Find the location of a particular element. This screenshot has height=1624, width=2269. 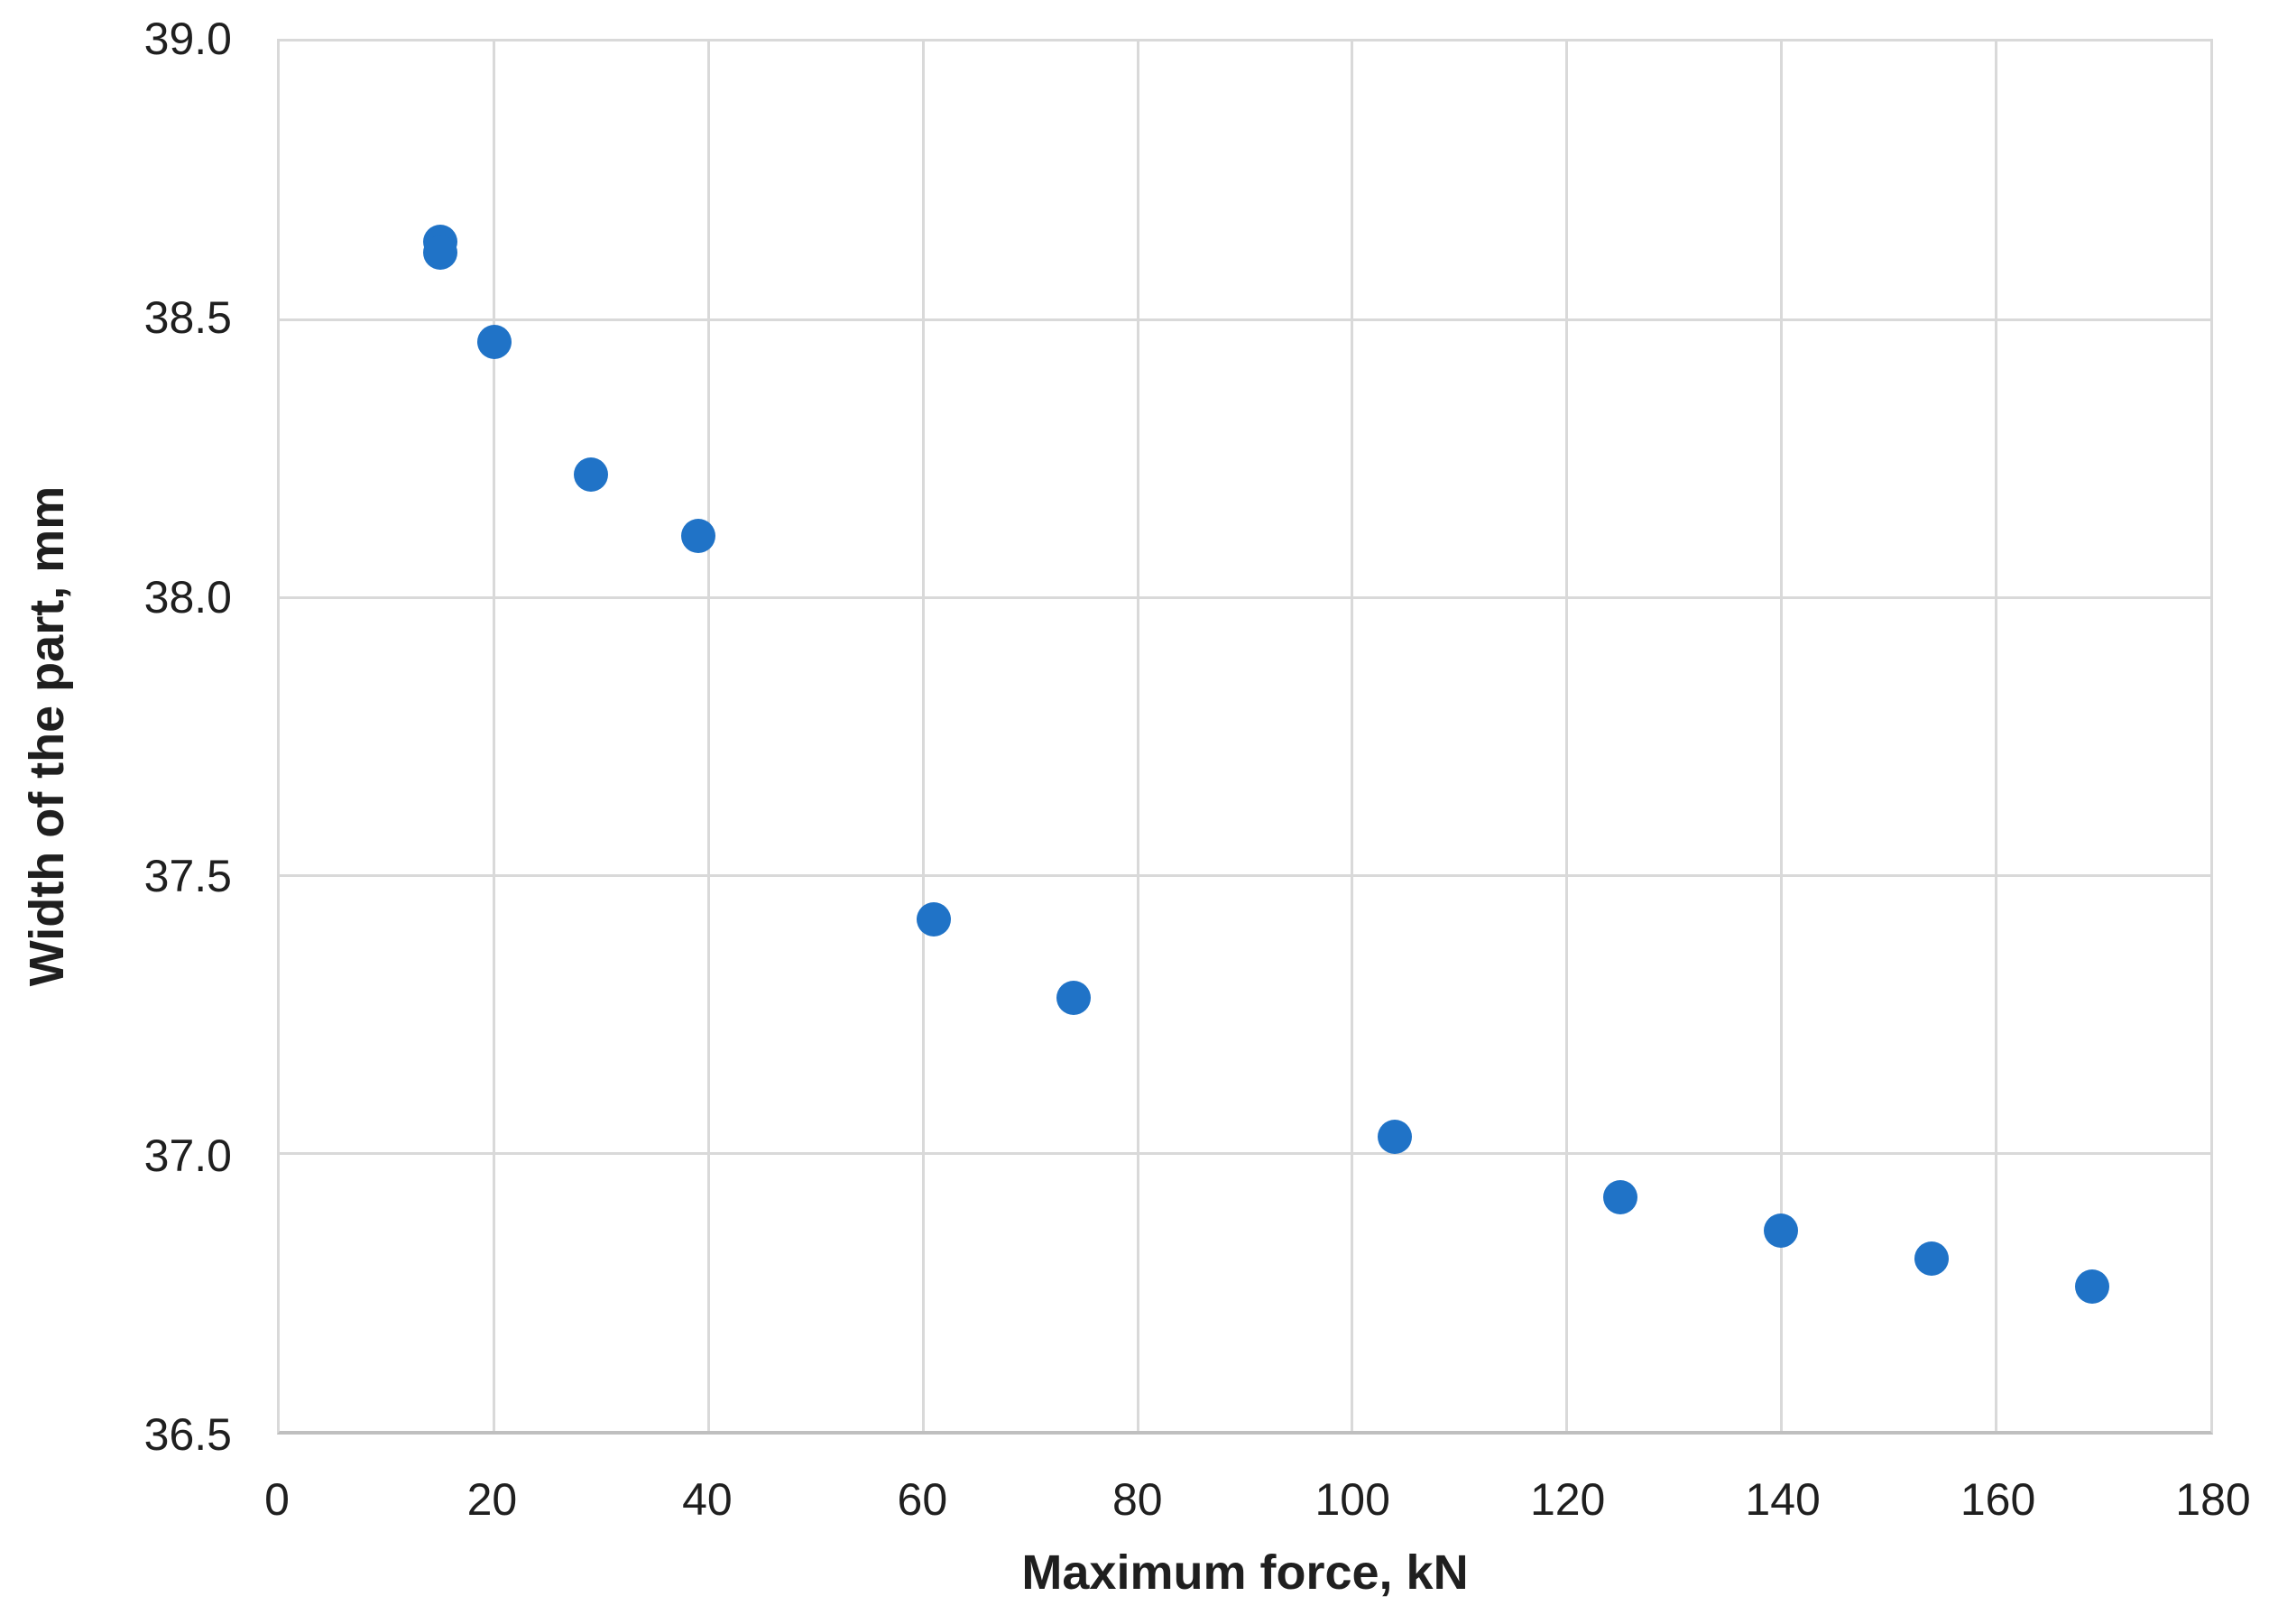

x-tick-label: 100 is located at coordinates (1352, 1500).